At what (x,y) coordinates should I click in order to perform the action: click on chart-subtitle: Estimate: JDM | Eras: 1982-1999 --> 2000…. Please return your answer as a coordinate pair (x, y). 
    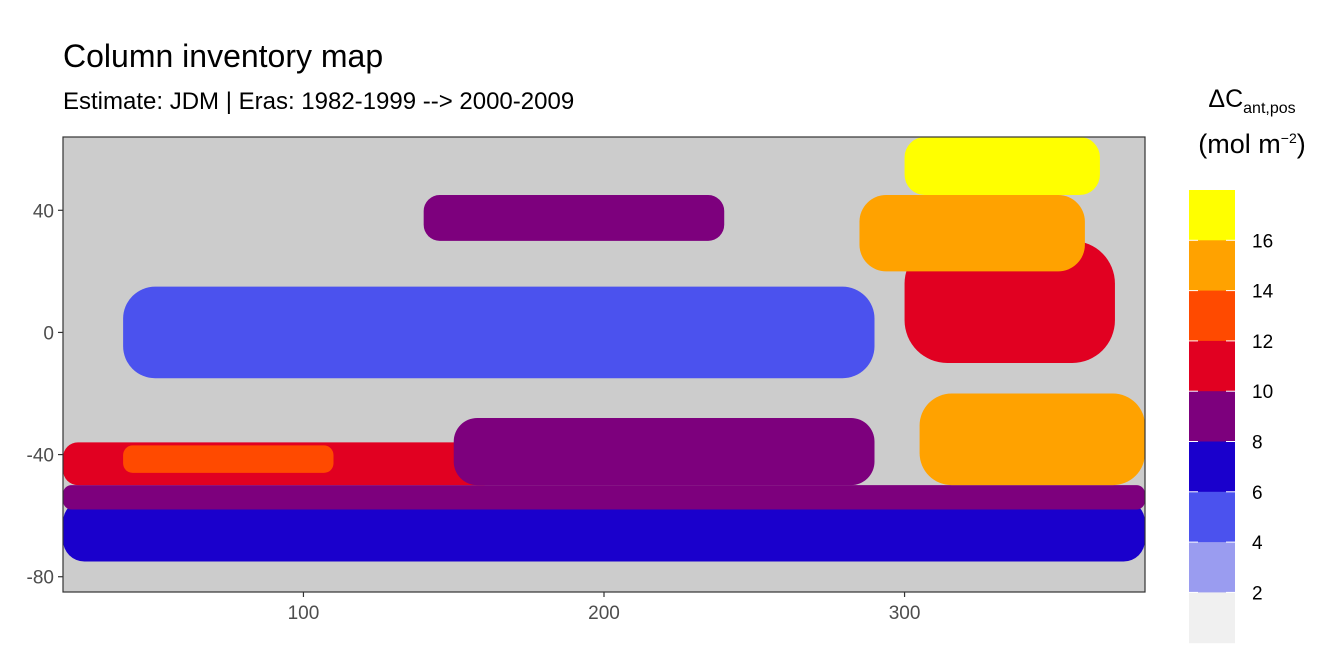
    Looking at the image, I should click on (319, 101).